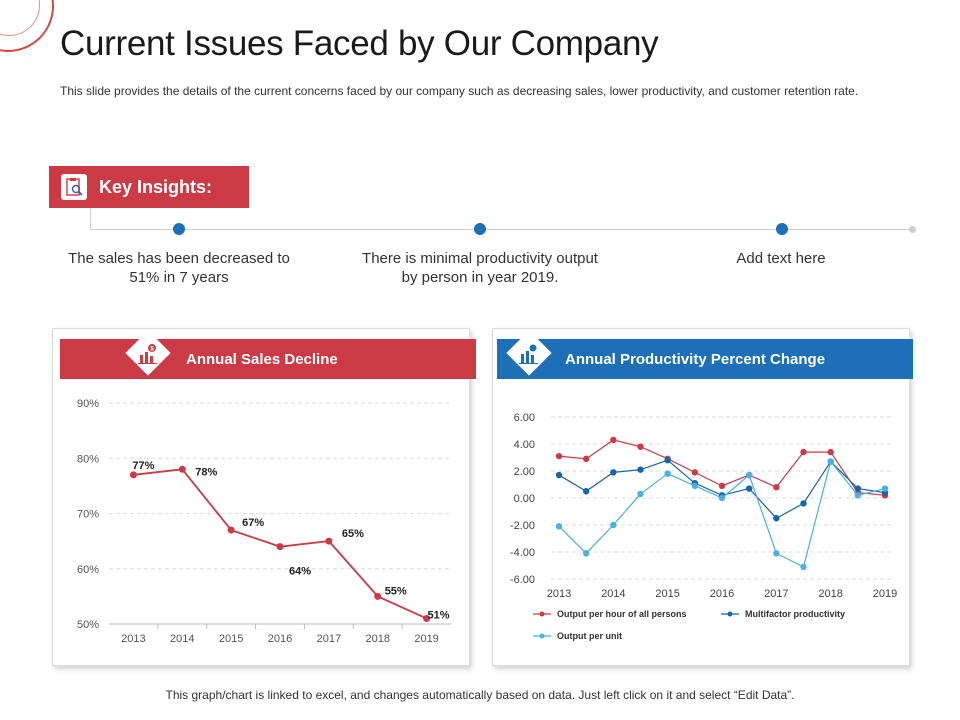 This screenshot has width=960, height=720. I want to click on productivity-chart-header: Annual Productivity Percent Change, so click(705, 354).